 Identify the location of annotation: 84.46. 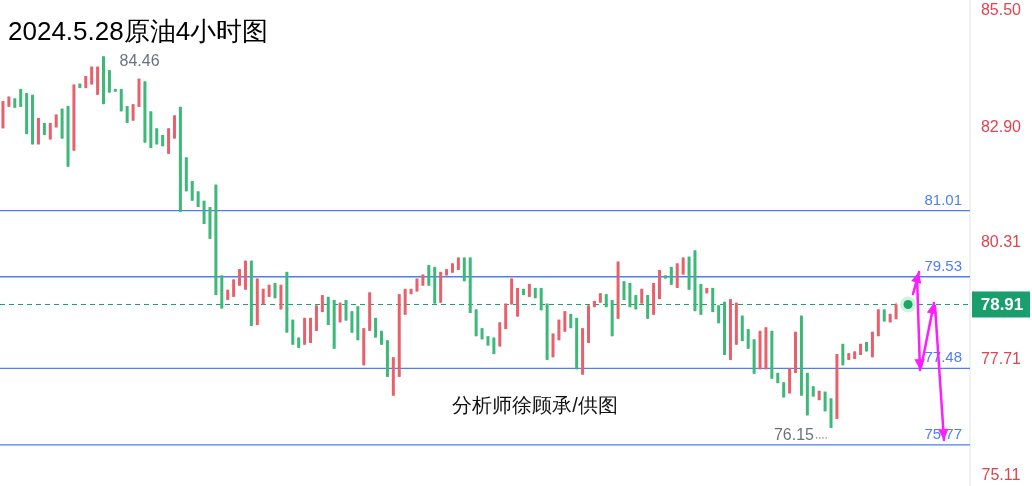
(139, 61).